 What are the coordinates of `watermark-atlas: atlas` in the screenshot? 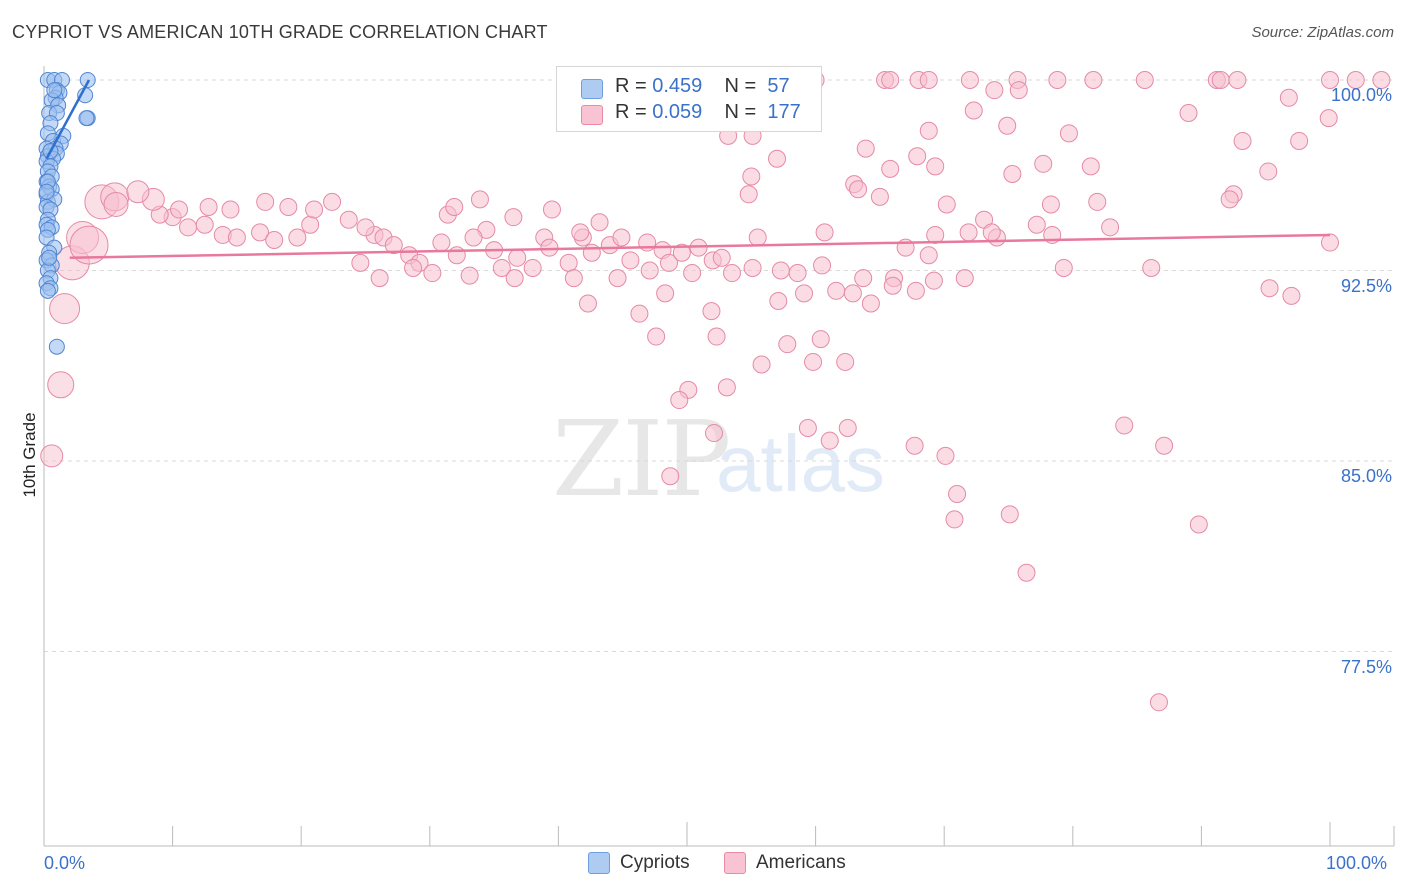 It's located at (800, 463).